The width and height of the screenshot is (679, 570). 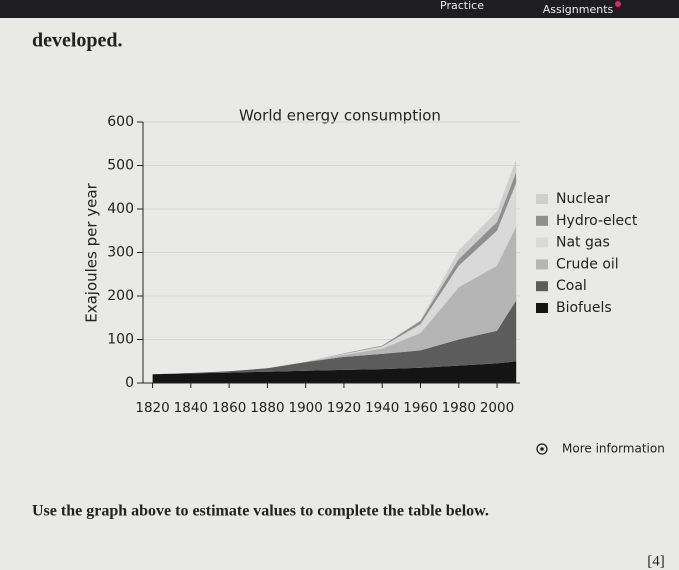 What do you see at coordinates (120, 253) in the screenshot?
I see `y-tick-label: 300` at bounding box center [120, 253].